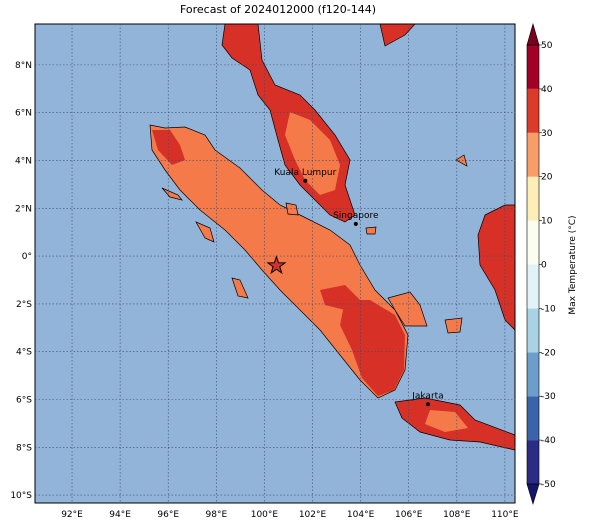 The image size is (590, 532). Describe the element at coordinates (24, 305) in the screenshot. I see `lat-tick-label: 2°S` at that location.